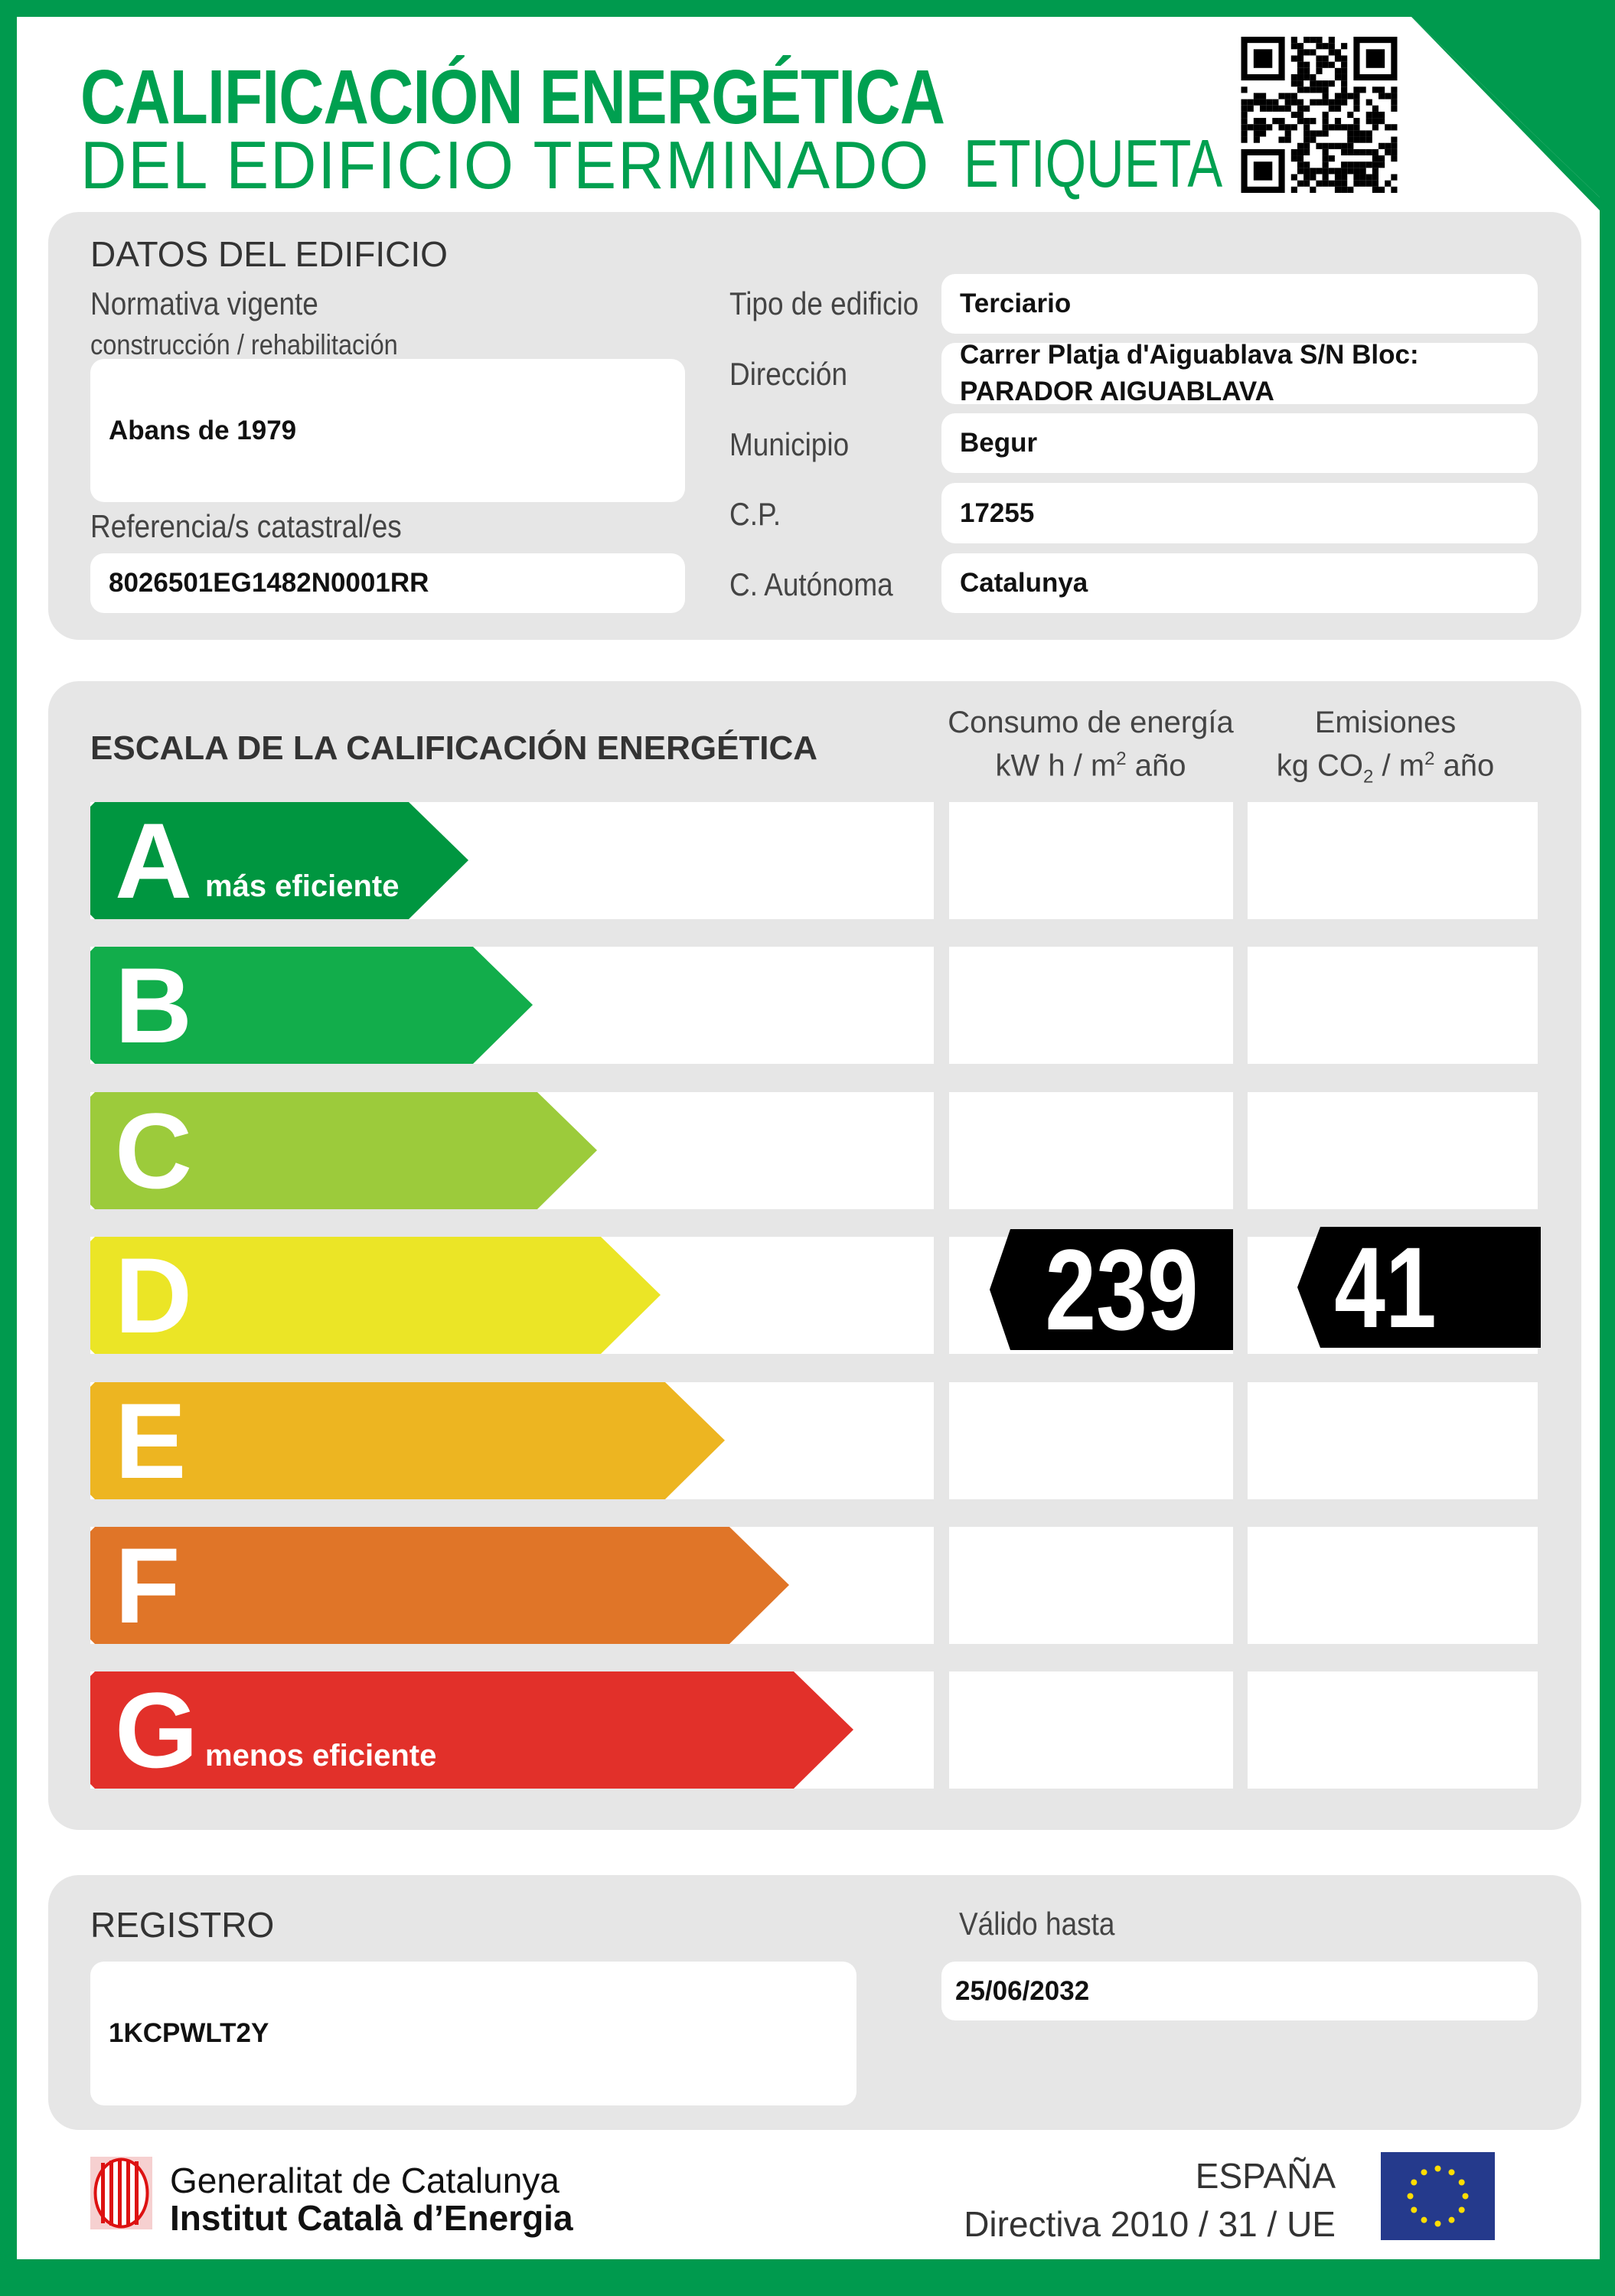 Image resolution: width=1615 pixels, height=2296 pixels. What do you see at coordinates (999, 443) in the screenshot?
I see `municipio-value-text: Begur` at bounding box center [999, 443].